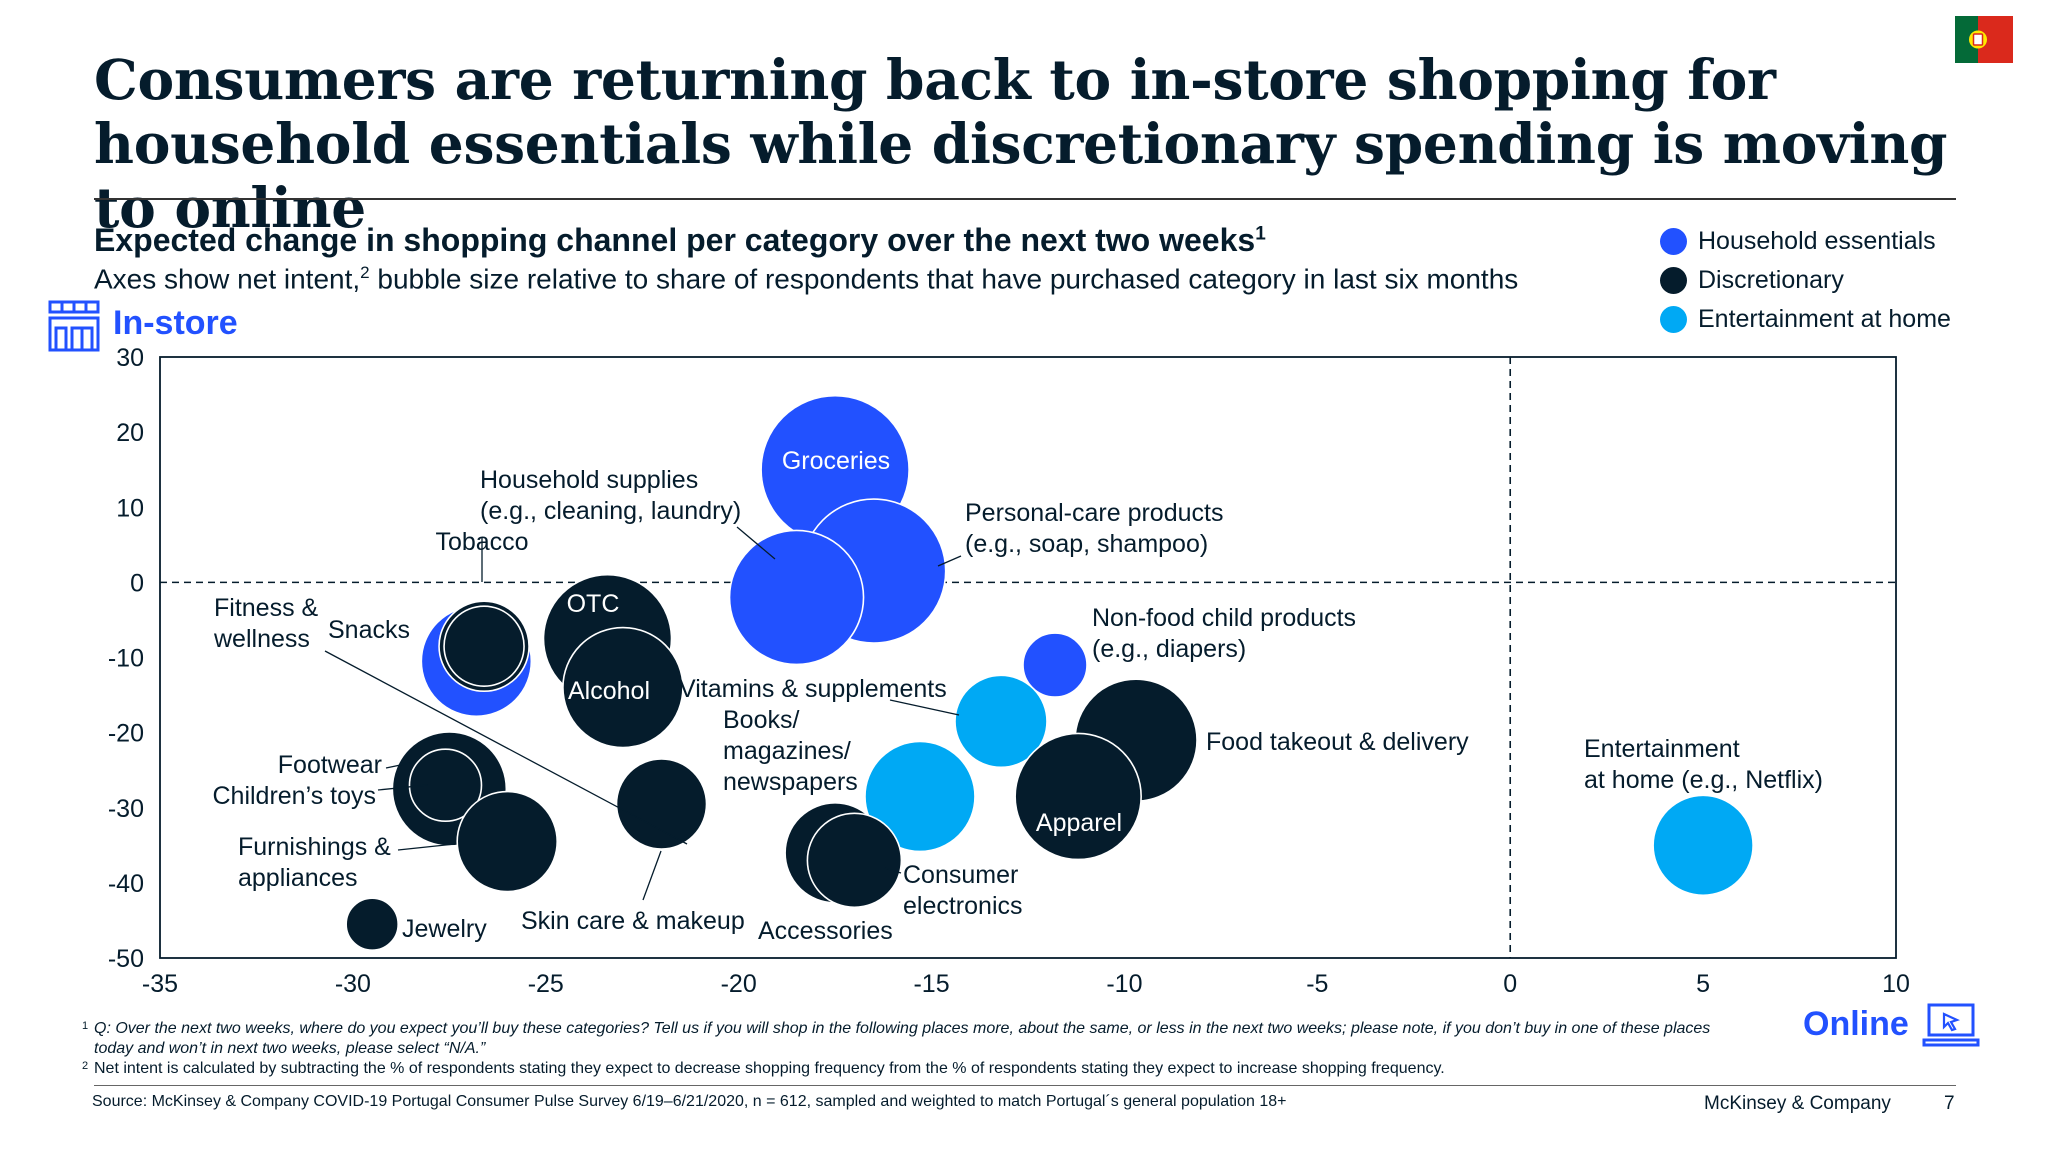  Describe the element at coordinates (444, 929) in the screenshot. I see `label-jewelry: Jewelry` at that location.